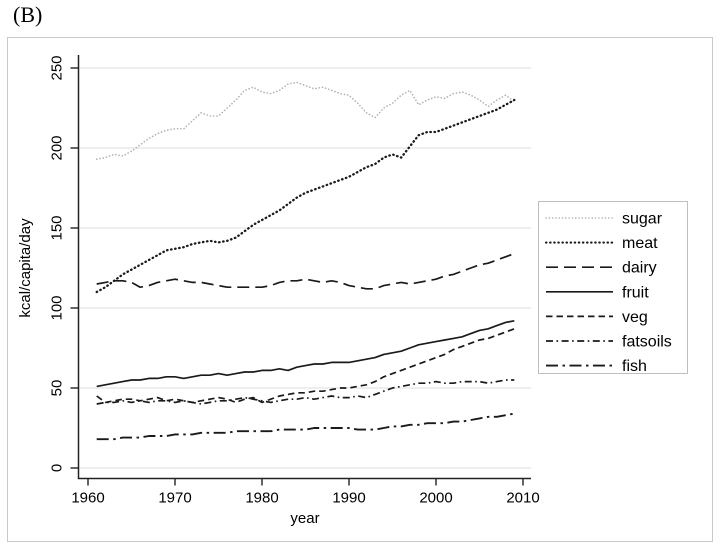  Describe the element at coordinates (635, 292) in the screenshot. I see `legend-label-fruit: fruit` at that location.